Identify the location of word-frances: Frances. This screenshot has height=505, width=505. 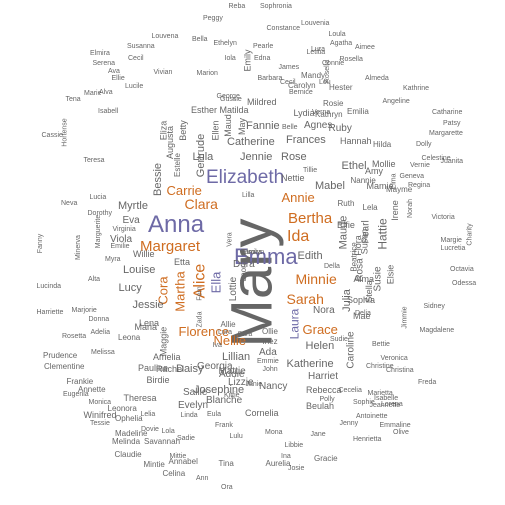
(306, 139).